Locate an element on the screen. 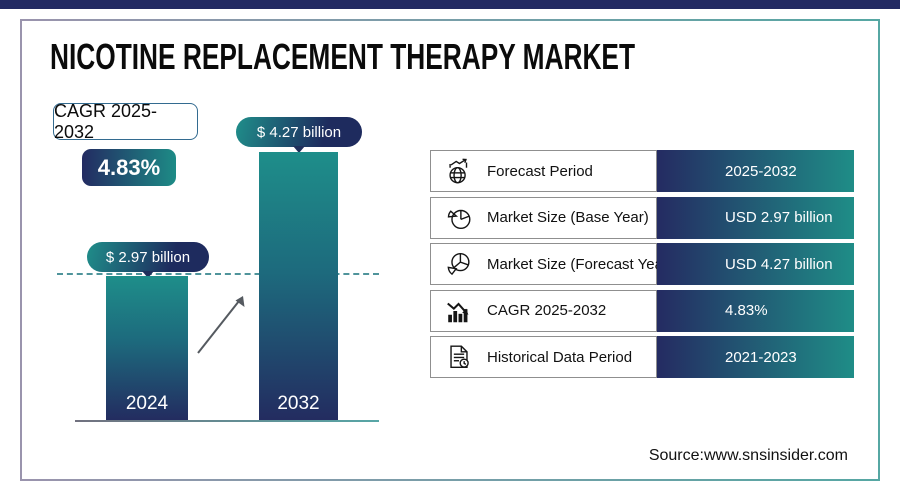  bar-value-label-2024: $ 2.97 billion is located at coordinates (148, 257).